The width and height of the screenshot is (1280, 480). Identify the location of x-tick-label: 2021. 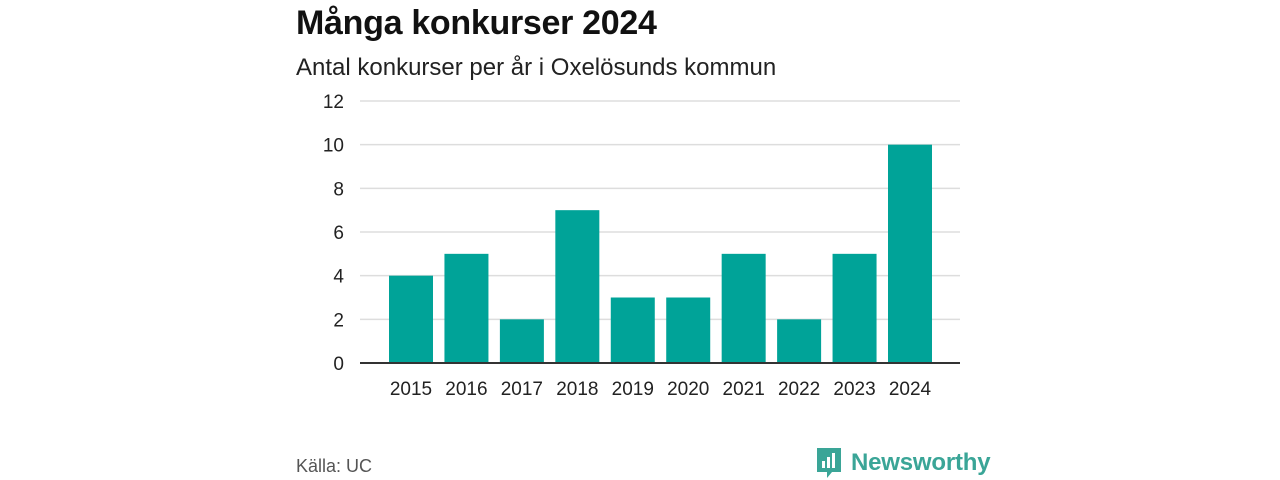
(744, 389).